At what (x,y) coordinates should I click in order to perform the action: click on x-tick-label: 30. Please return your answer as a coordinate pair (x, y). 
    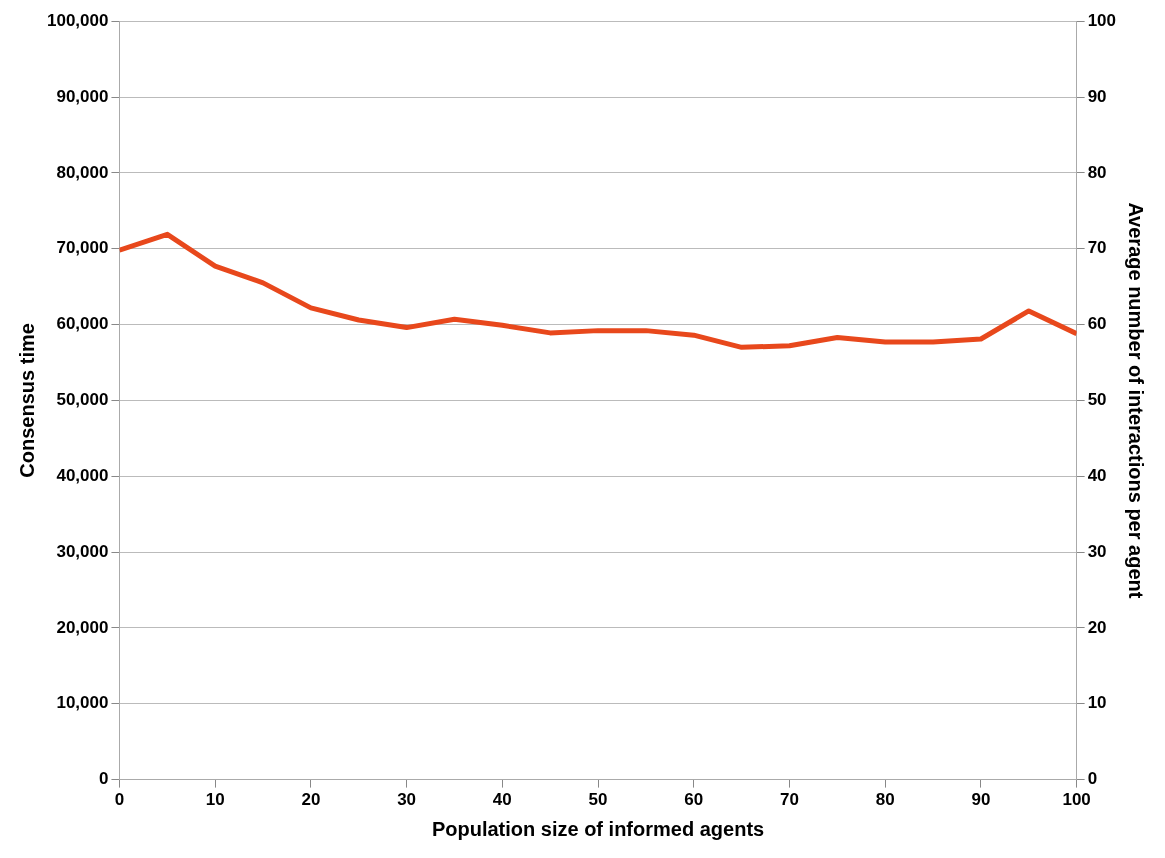
    Looking at the image, I should click on (407, 800).